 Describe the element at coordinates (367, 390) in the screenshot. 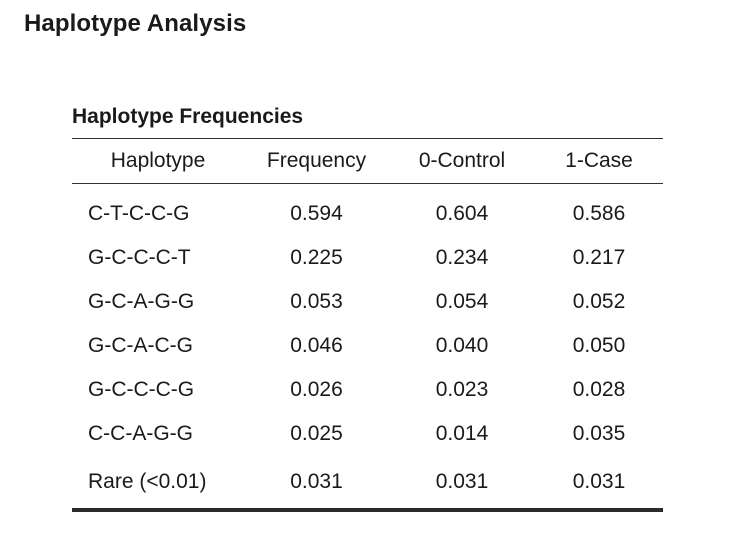

I see `table-row: G-C-C-C-G 0.026 0.023 0.028` at that location.